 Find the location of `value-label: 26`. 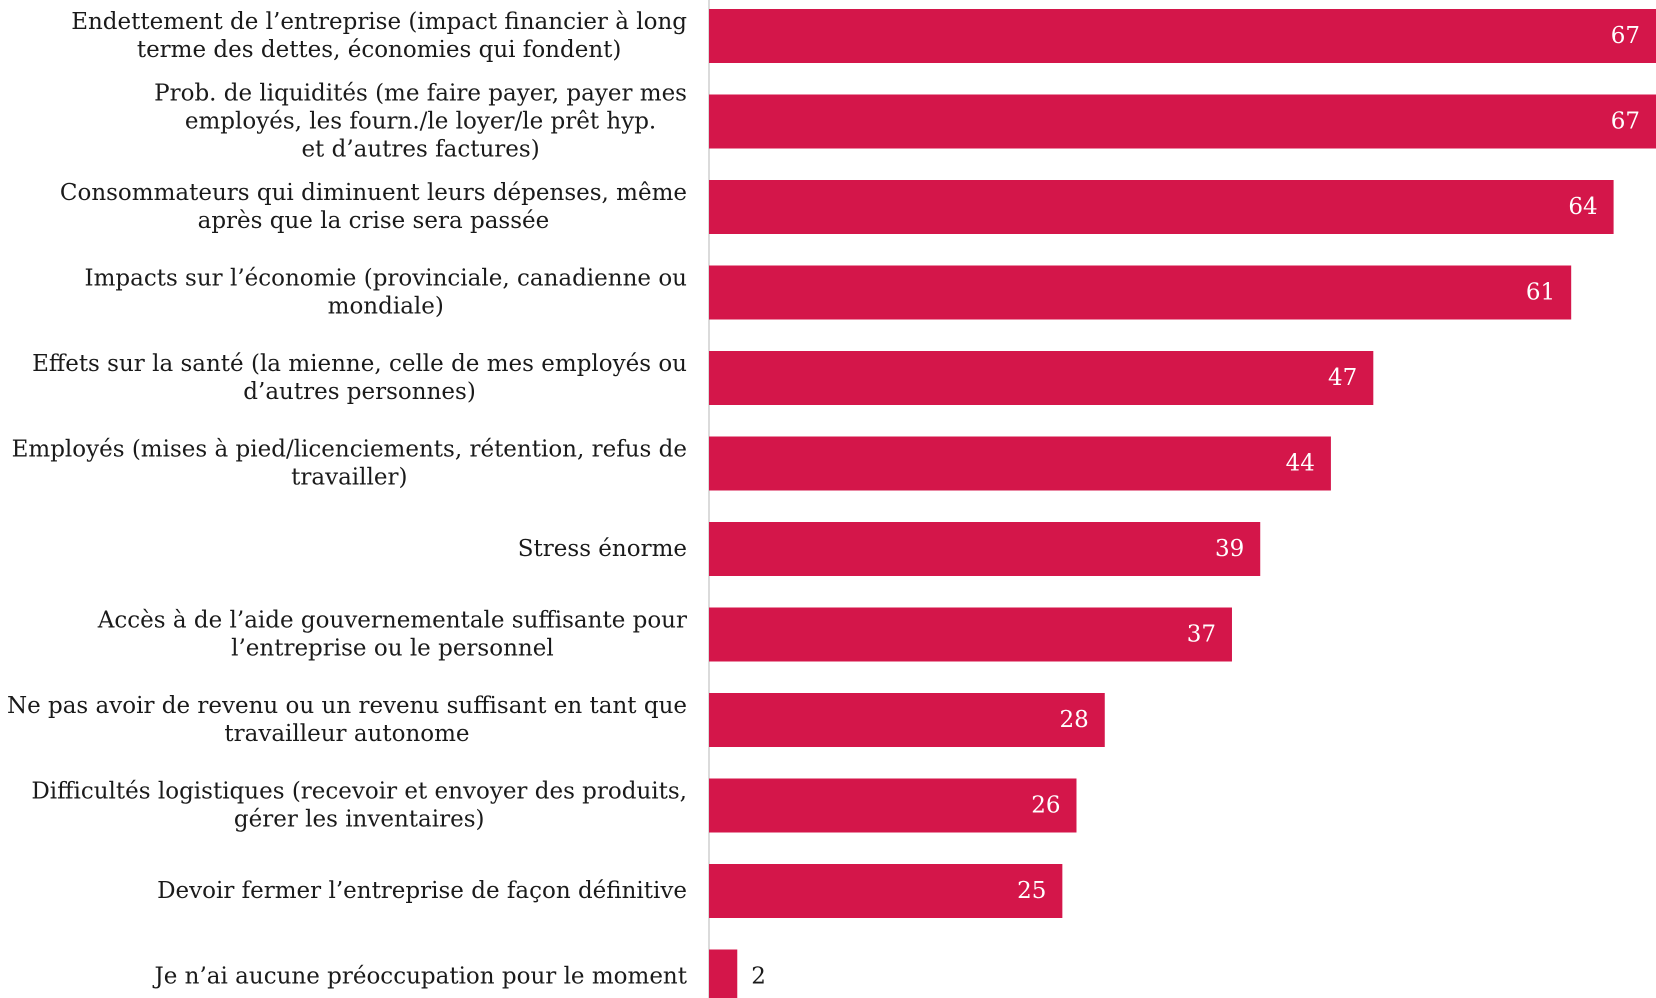

value-label: 26 is located at coordinates (1045, 806).